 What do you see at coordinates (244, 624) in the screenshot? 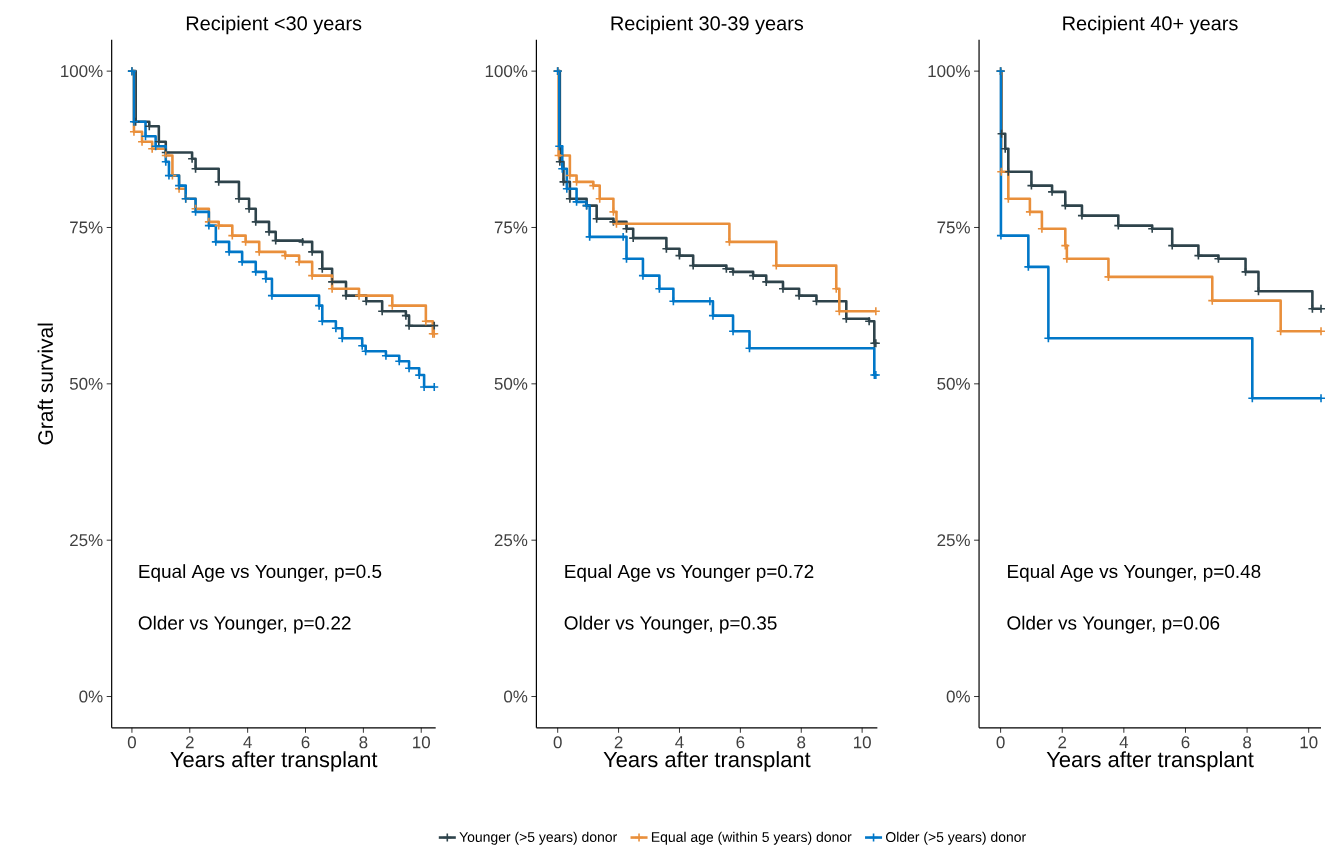
I see `annotation: Older vs Younger, p=0.22` at bounding box center [244, 624].